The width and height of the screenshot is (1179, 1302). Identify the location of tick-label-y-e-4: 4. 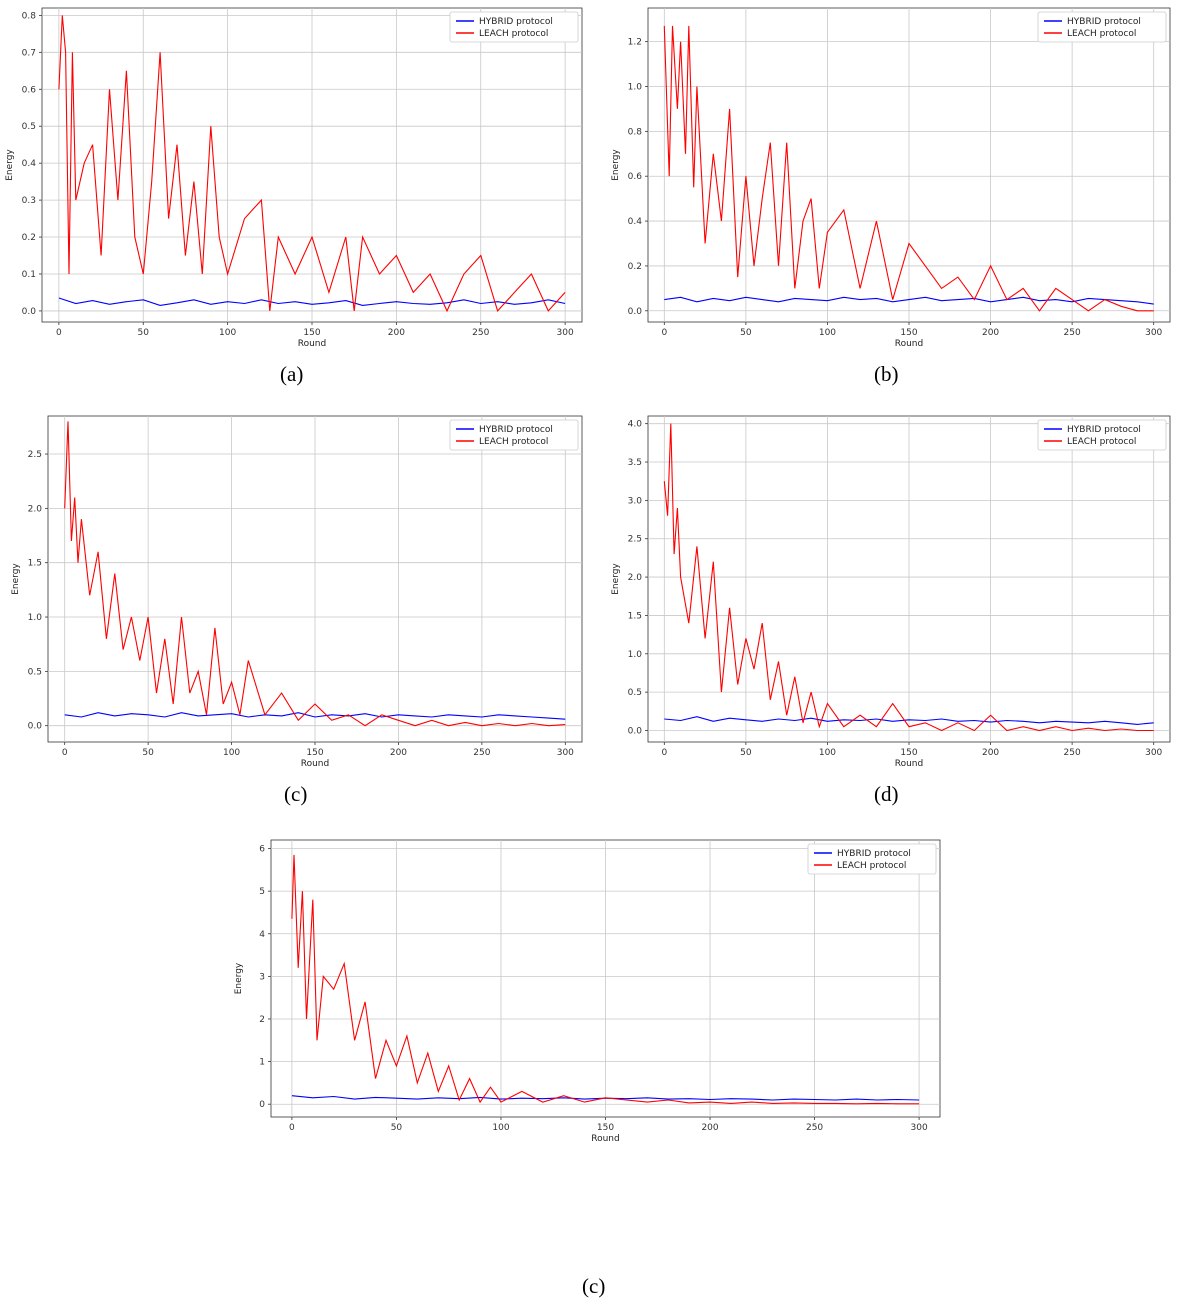
(262, 935).